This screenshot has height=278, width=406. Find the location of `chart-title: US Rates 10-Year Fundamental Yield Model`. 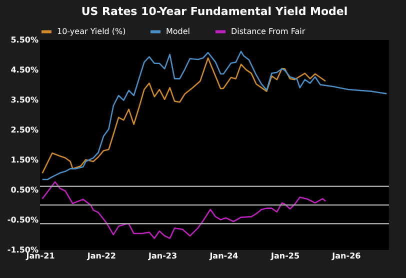

chart-title: US Rates 10-Year Fundamental Yield Model is located at coordinates (214, 11).